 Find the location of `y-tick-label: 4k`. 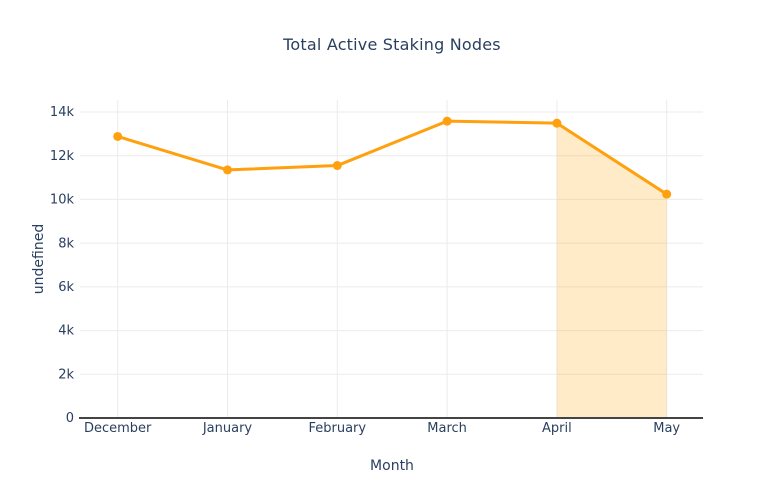

y-tick-label: 4k is located at coordinates (66, 331).